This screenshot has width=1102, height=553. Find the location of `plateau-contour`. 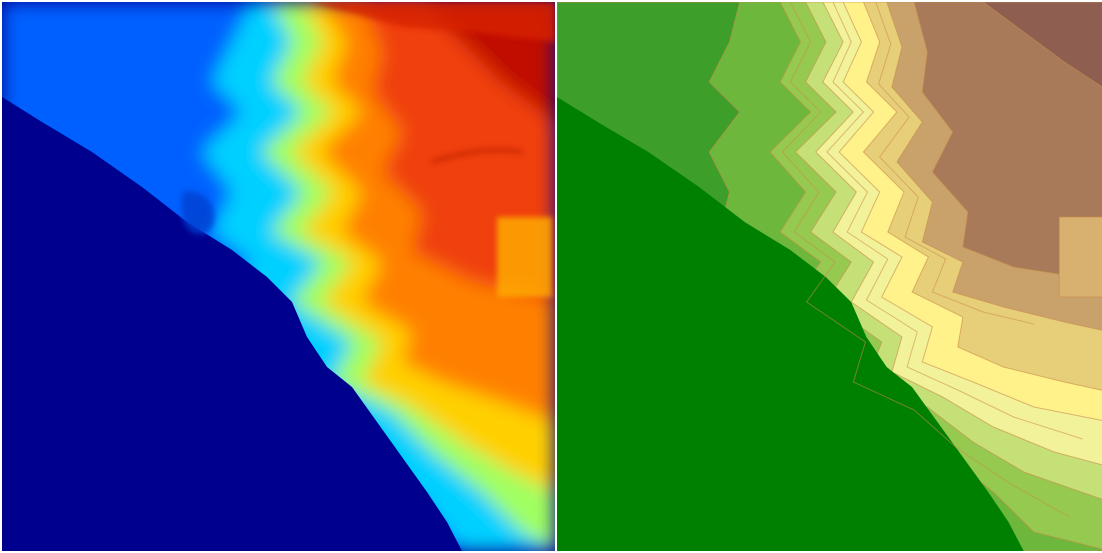

plateau-contour is located at coordinates (1080, 257).